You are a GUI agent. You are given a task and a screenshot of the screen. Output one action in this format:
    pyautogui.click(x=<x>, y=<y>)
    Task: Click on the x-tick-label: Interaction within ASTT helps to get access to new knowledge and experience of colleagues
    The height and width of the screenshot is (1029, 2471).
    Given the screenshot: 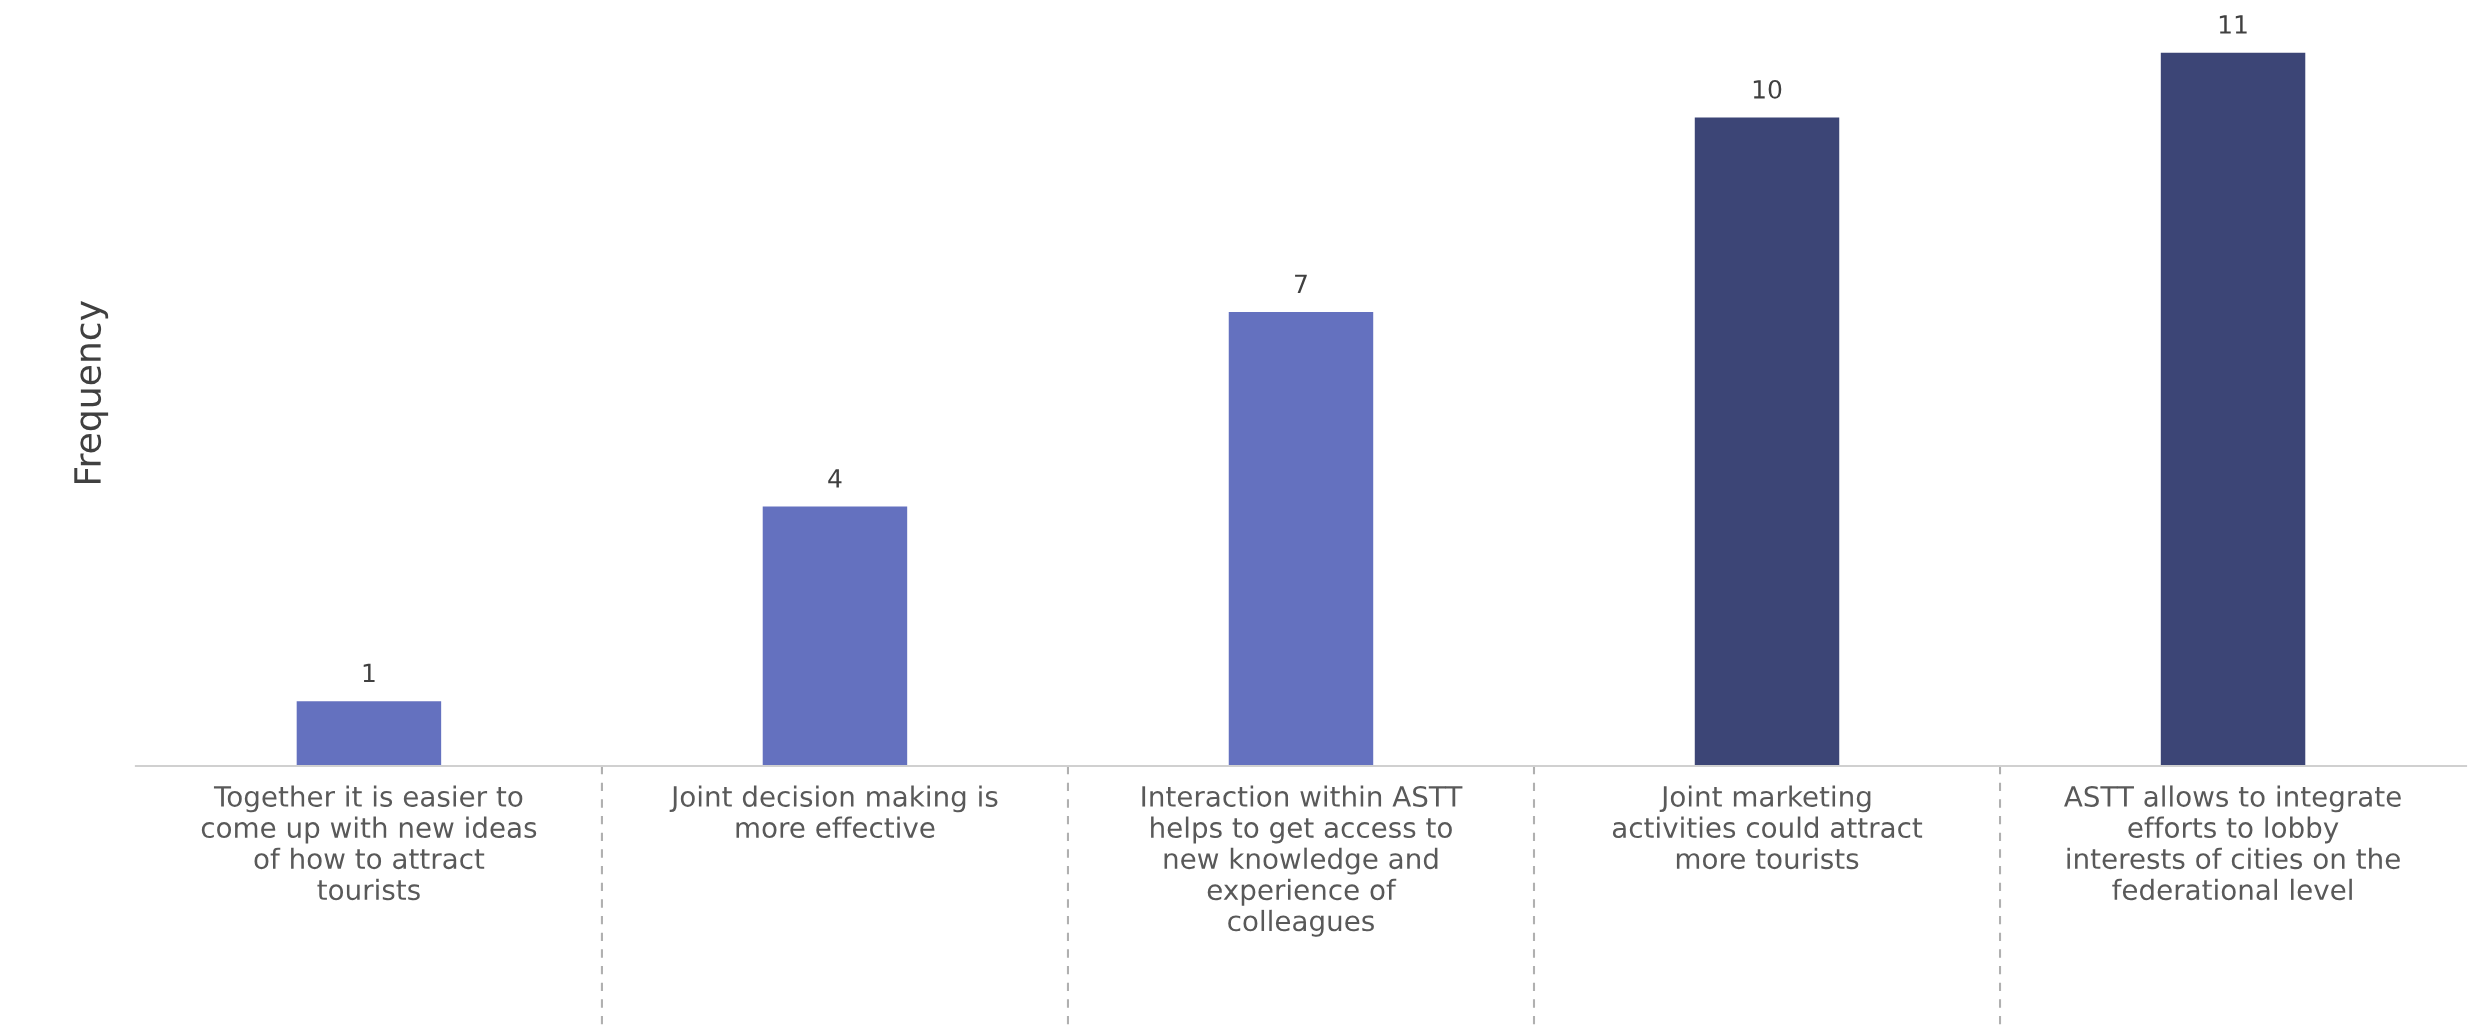 What is the action you would take?
    pyautogui.click(x=1302, y=861)
    